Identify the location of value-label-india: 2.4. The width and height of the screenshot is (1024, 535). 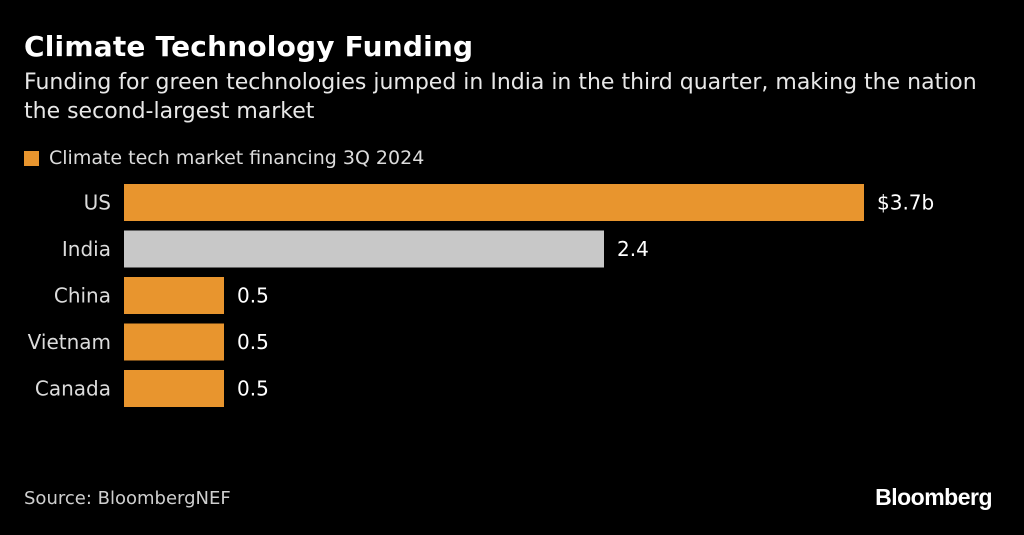
(633, 249).